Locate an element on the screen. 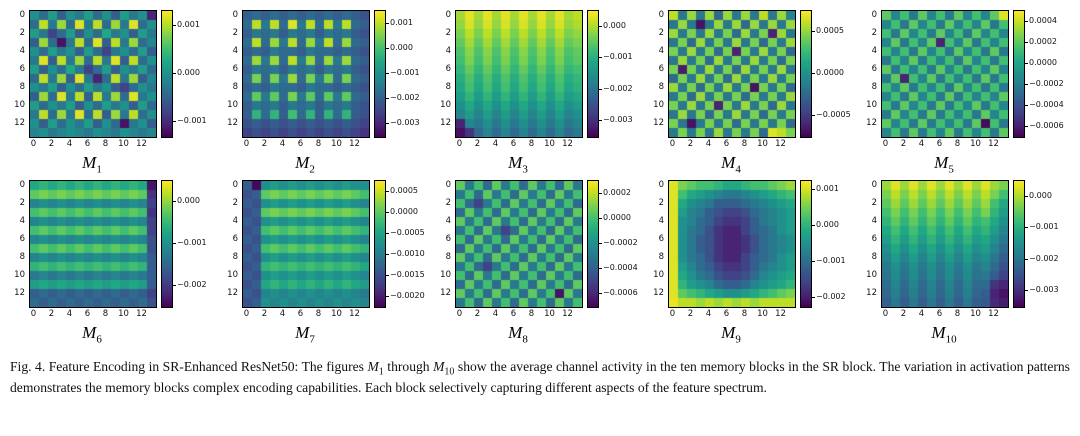 This screenshot has height=436, width=1080. panel-title: M3 is located at coordinates (518, 164).